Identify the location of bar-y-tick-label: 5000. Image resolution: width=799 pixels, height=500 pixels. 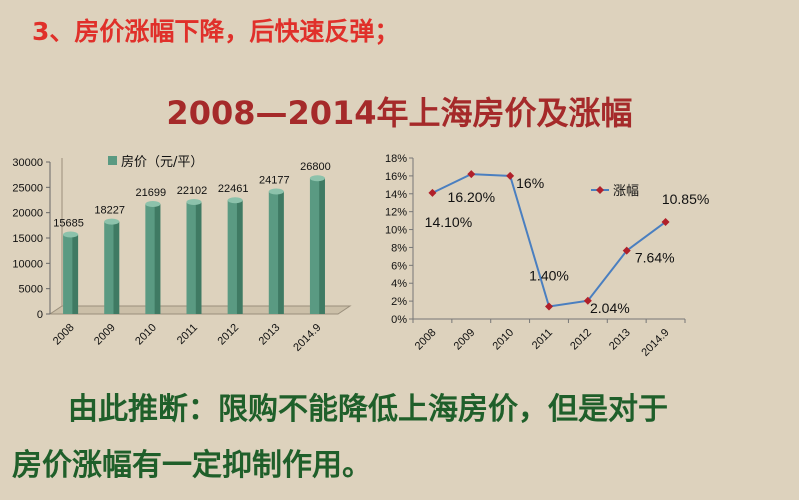
(31, 290).